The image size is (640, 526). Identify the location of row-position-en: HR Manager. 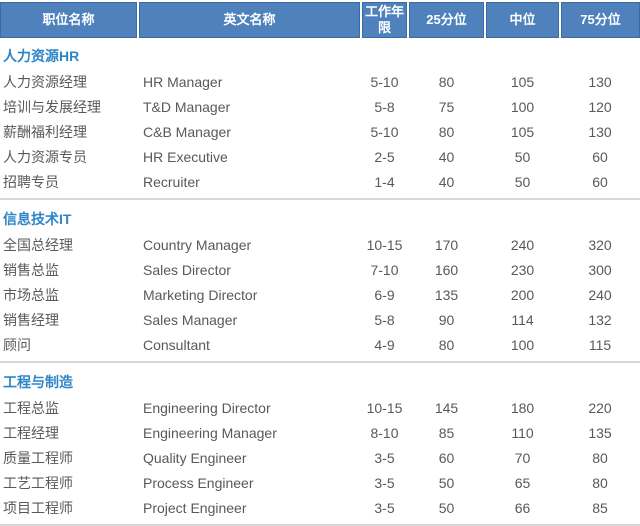
(183, 81).